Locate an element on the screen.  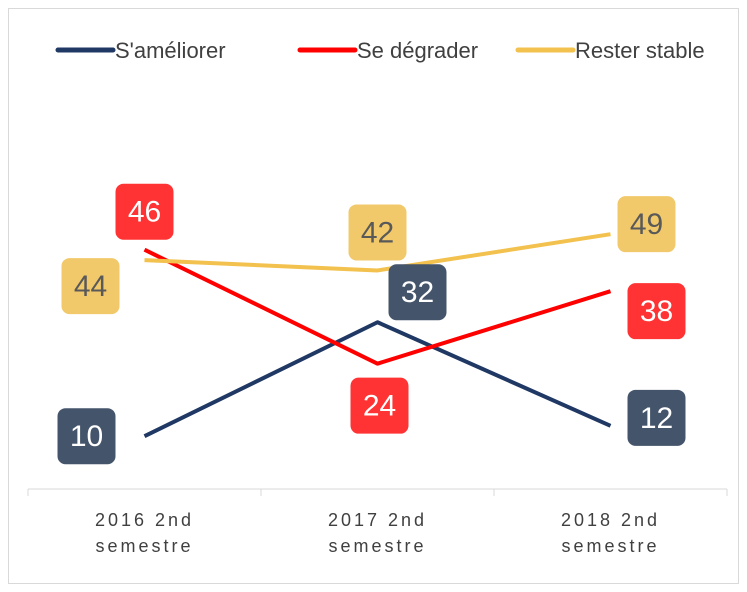
data-label: 32 is located at coordinates (417, 292).